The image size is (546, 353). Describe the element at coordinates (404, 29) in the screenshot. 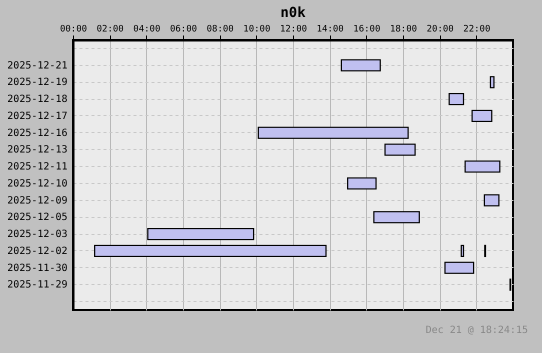

I see `x-tick-label: 18:00` at that location.